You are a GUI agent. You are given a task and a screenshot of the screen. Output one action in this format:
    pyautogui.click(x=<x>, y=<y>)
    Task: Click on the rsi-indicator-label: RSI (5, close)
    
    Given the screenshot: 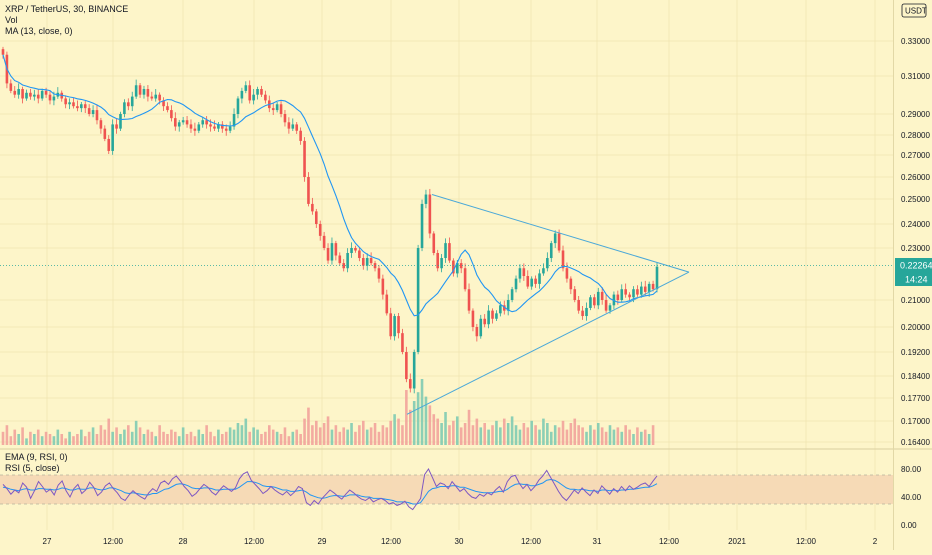 What is the action you would take?
    pyautogui.click(x=32, y=468)
    